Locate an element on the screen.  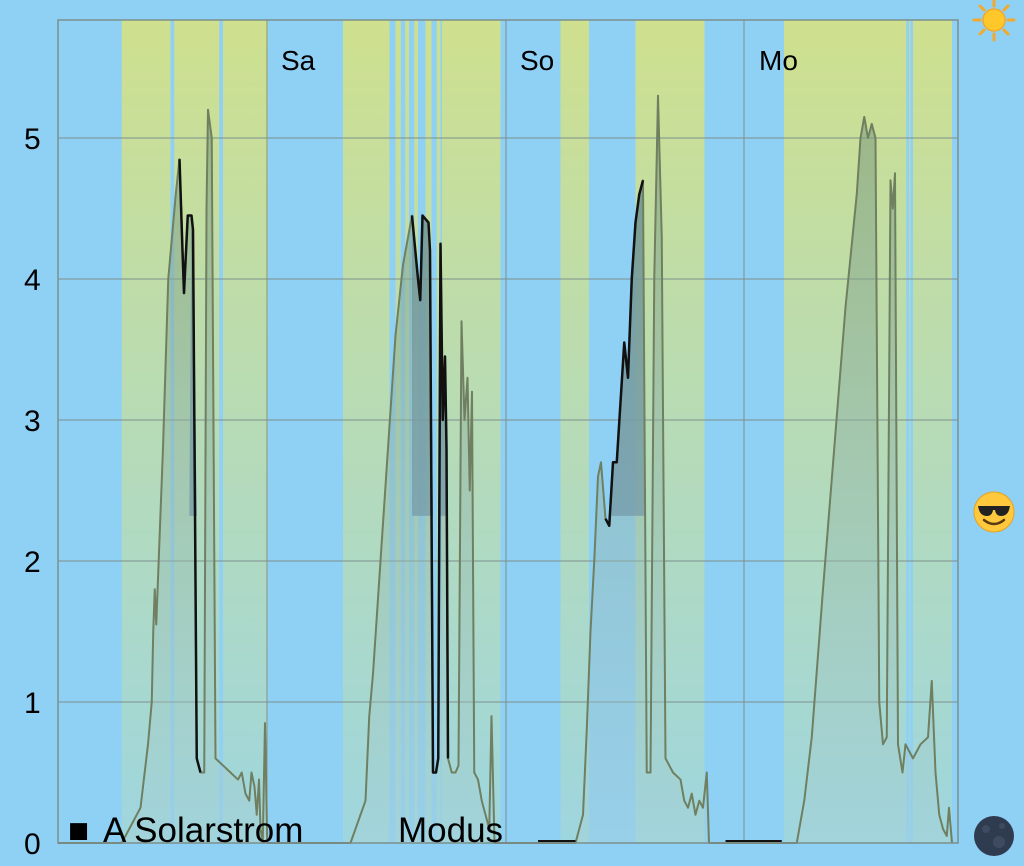
y-tick-label: 5 is located at coordinates (32, 139).